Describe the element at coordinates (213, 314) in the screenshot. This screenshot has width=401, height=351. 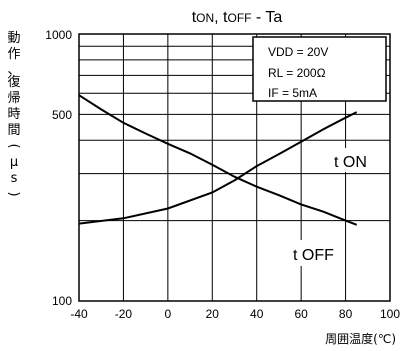
I see `x-tick-label: 20` at that location.